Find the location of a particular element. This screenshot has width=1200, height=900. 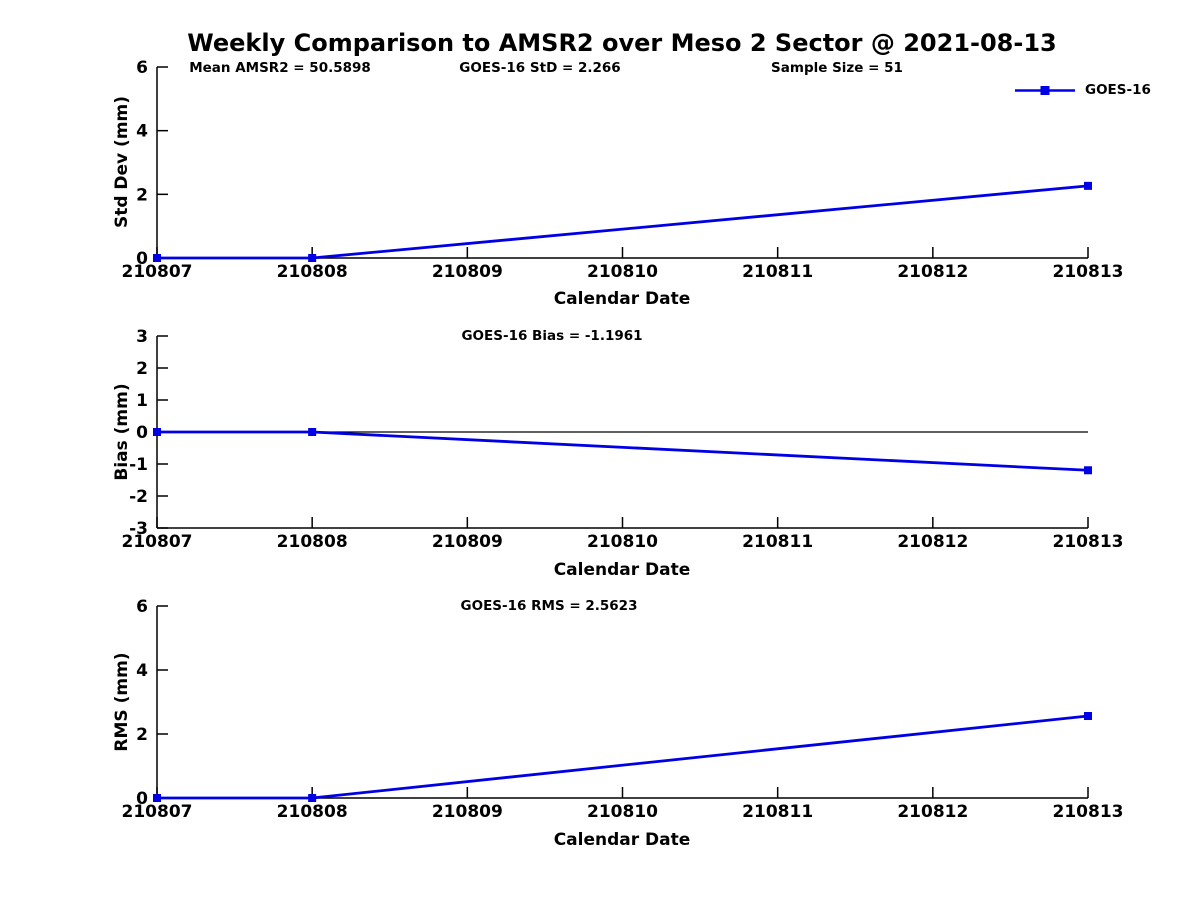

annotation-goes16-rms: GOES-16 RMS = 2.5623 is located at coordinates (549, 606).